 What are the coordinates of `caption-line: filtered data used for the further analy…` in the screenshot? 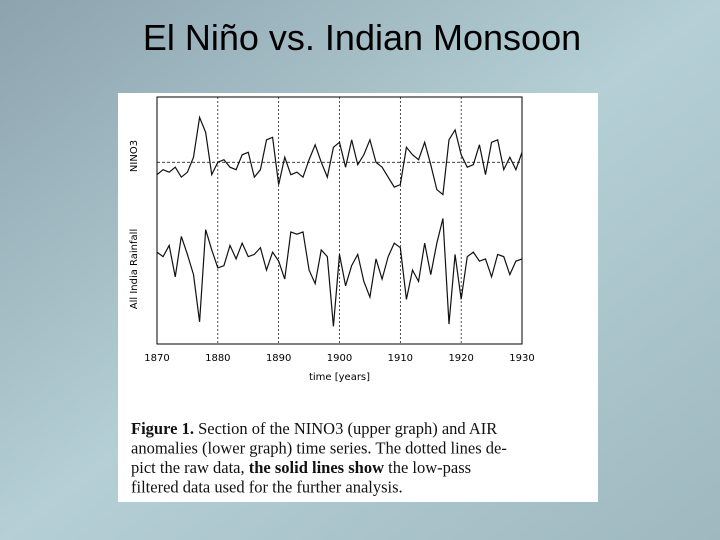 It's located at (267, 487).